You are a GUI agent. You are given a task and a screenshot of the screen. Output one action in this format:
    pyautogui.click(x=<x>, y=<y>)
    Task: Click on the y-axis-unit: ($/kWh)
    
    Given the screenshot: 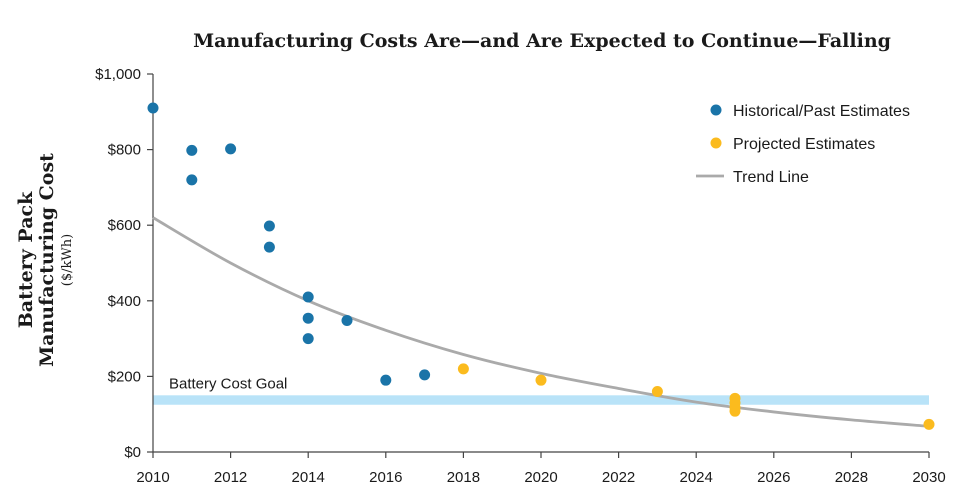 What is the action you would take?
    pyautogui.click(x=67, y=260)
    